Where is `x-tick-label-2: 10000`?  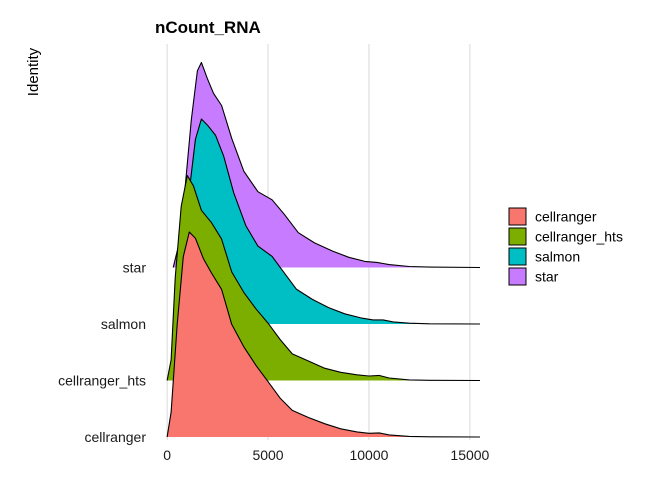
x-tick-label-2: 10000 is located at coordinates (368, 455).